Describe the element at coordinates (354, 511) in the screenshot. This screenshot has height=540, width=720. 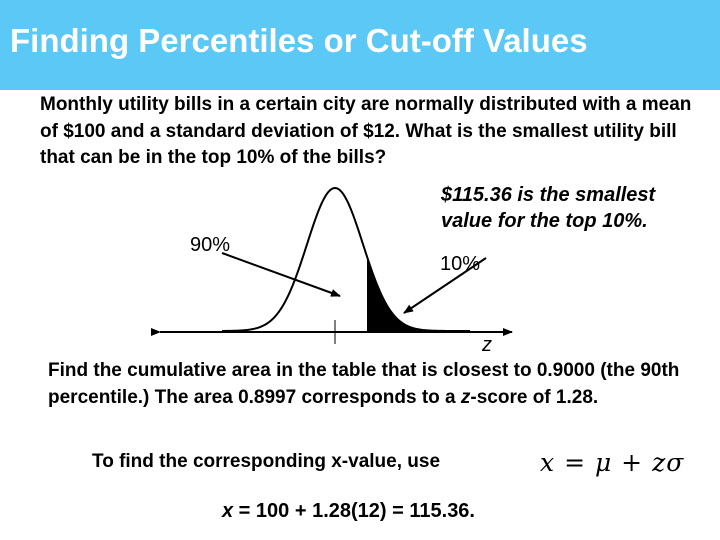
I see `computation-rest: = 100 + 1.28(12) = 115.36.` at that location.